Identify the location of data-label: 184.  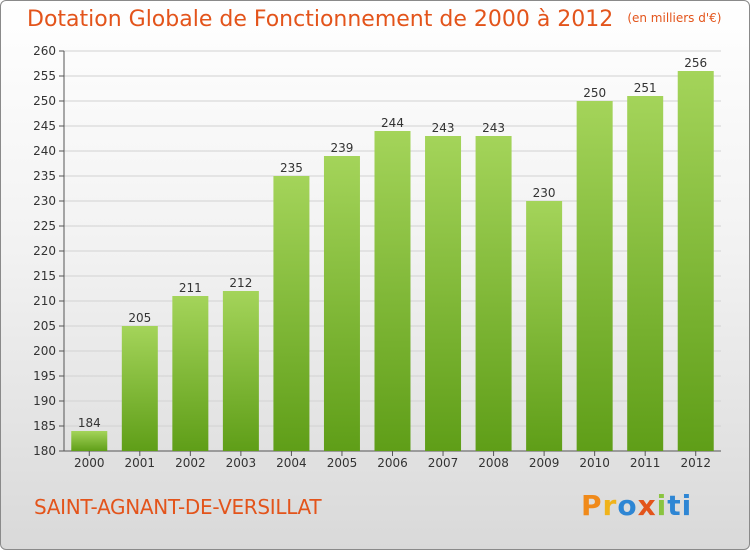
(89, 423).